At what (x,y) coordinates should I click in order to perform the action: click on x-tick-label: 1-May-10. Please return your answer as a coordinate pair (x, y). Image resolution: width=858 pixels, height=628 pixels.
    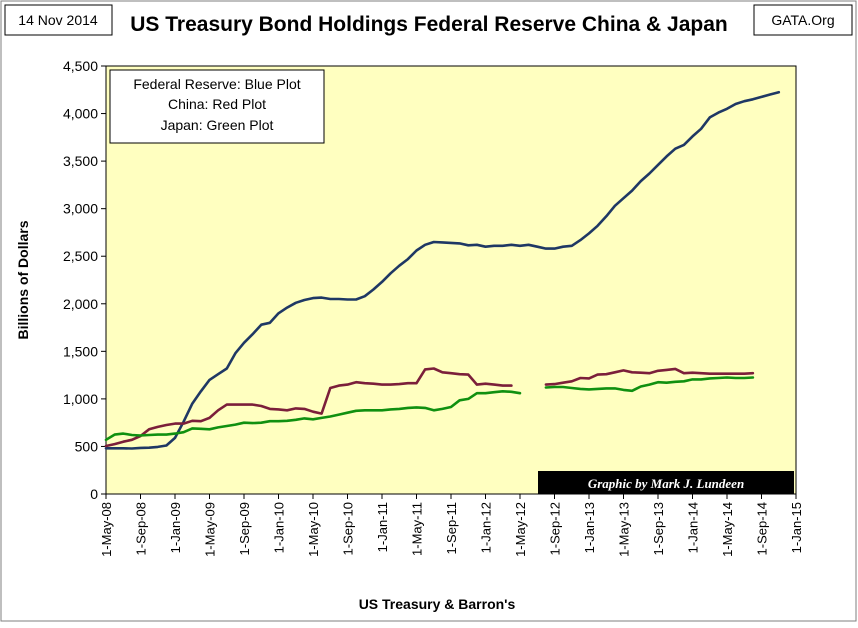
    Looking at the image, I should click on (313, 529).